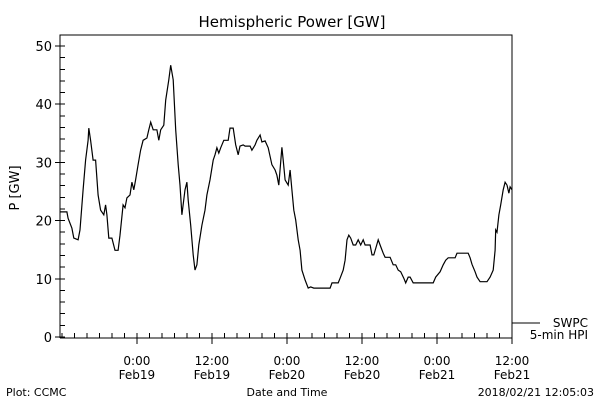  What do you see at coordinates (43, 222) in the screenshot?
I see `y-tick-label: 20` at bounding box center [43, 222].